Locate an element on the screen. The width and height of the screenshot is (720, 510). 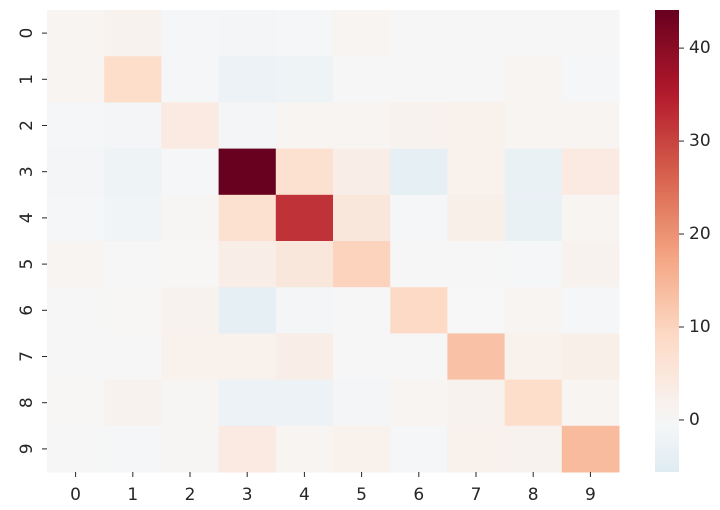
y-tick-label: 1 is located at coordinates (27, 79).